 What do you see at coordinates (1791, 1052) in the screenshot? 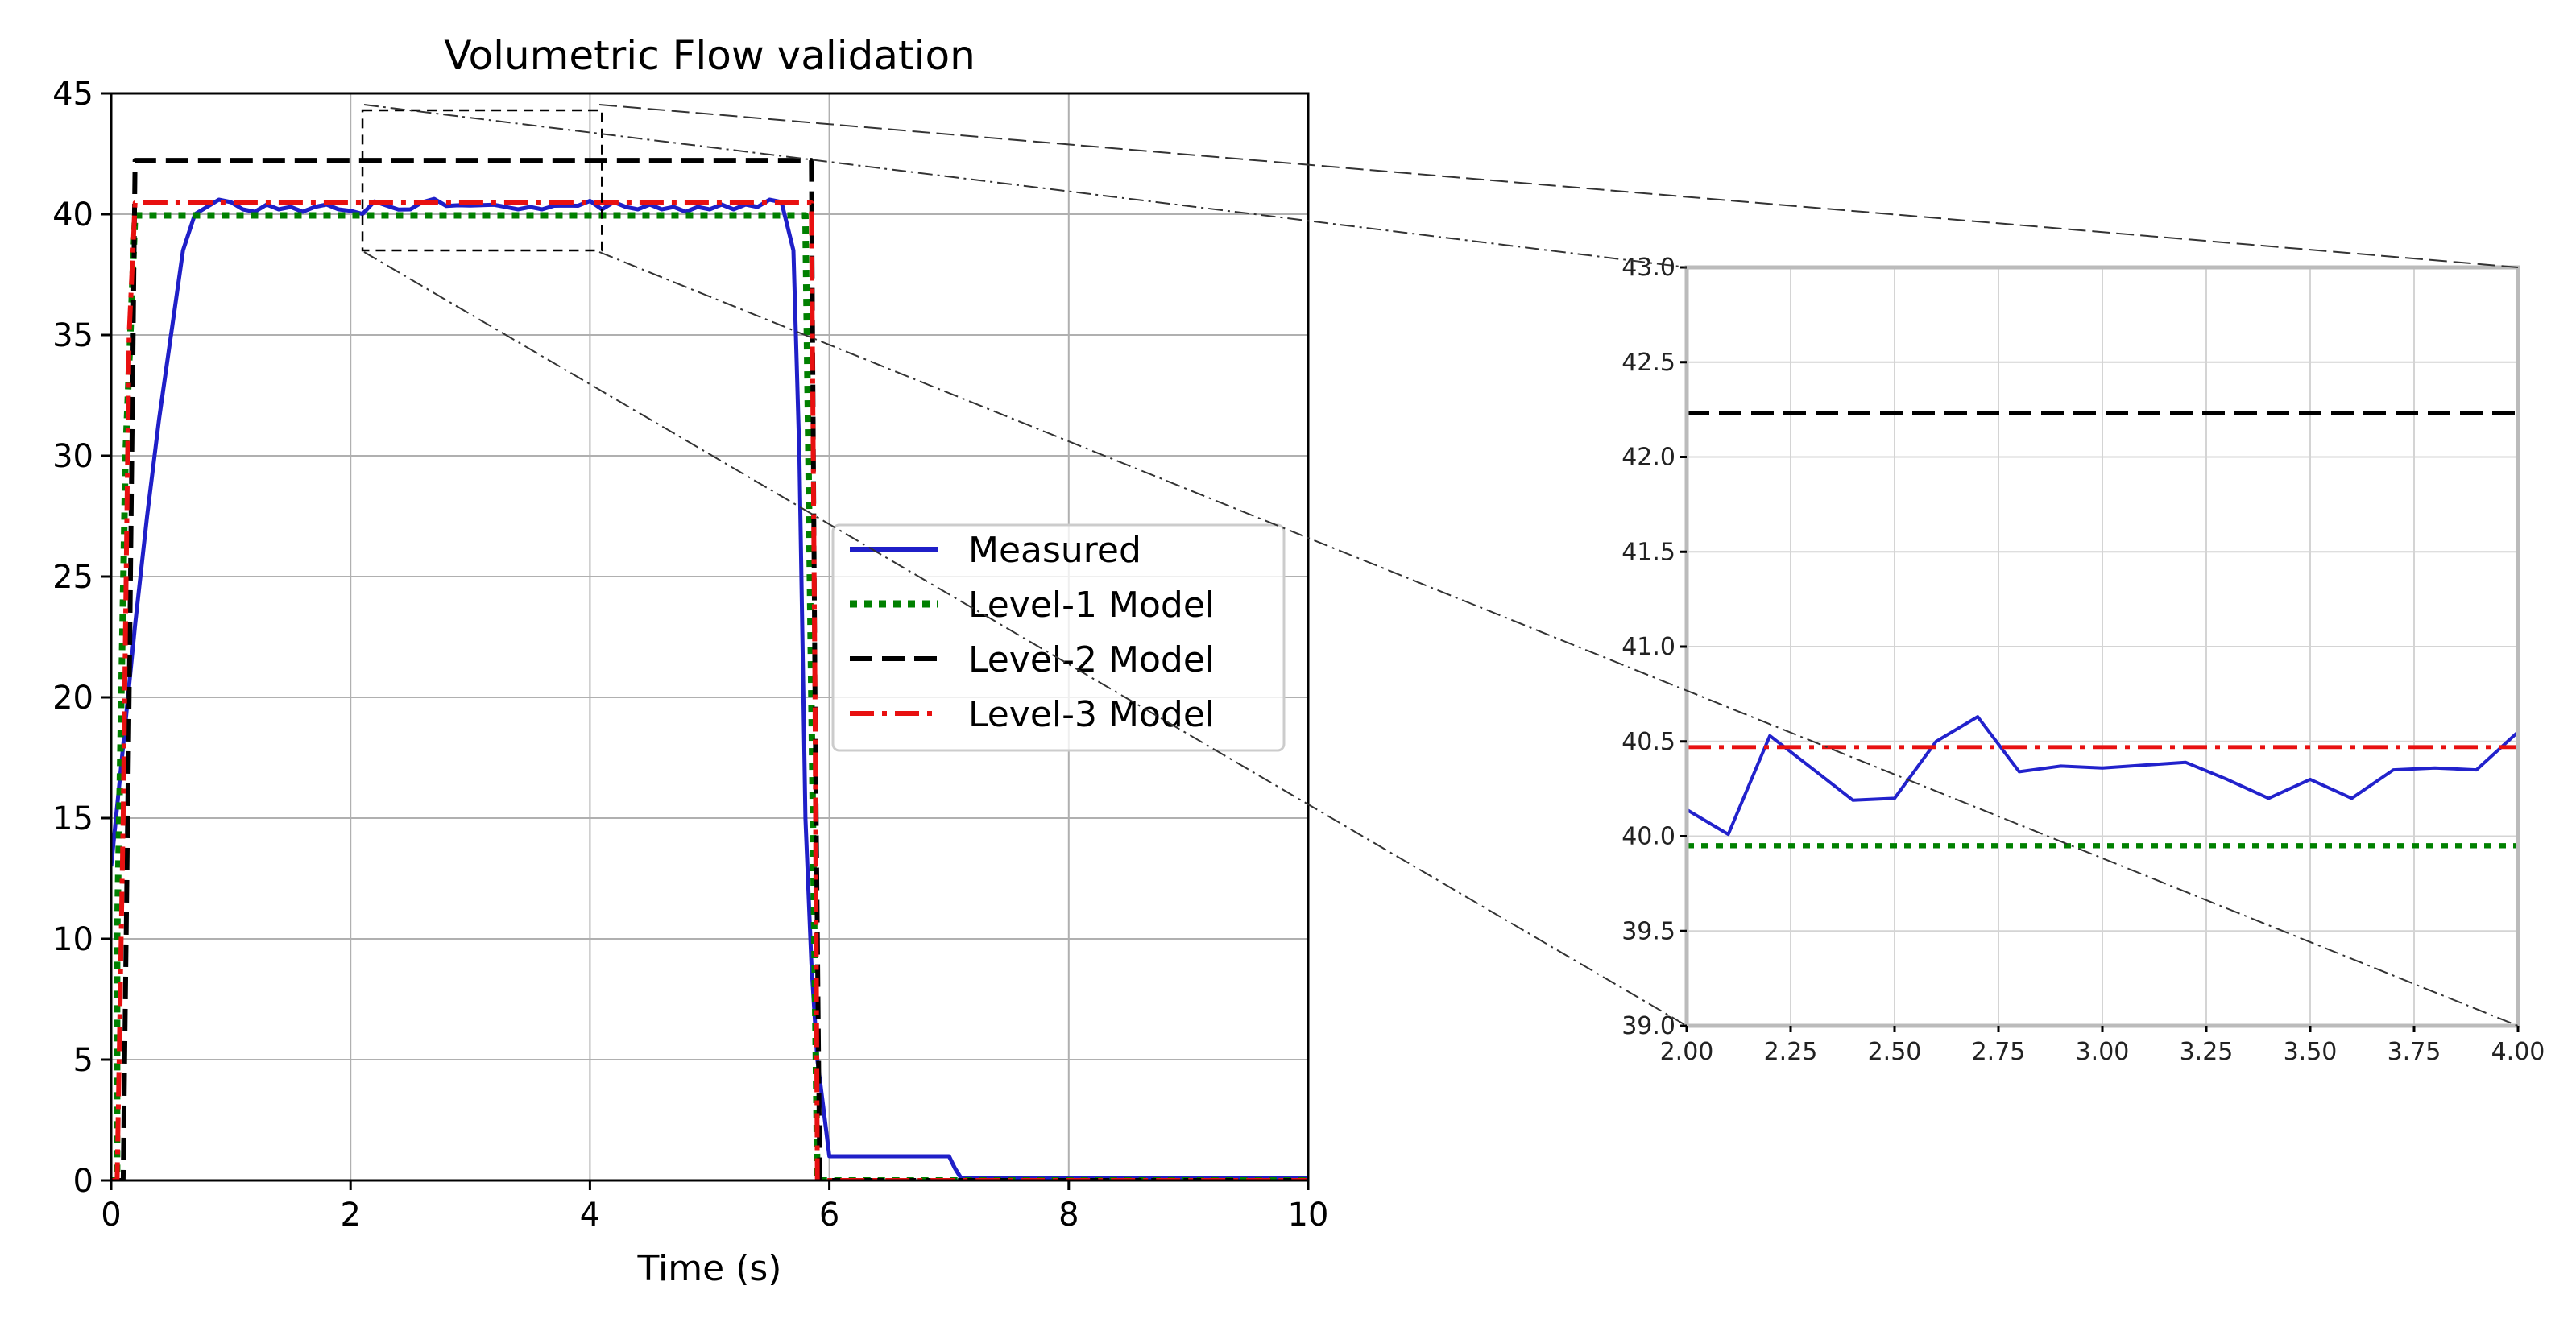
I see `x-tick-label: 2.25` at bounding box center [1791, 1052].